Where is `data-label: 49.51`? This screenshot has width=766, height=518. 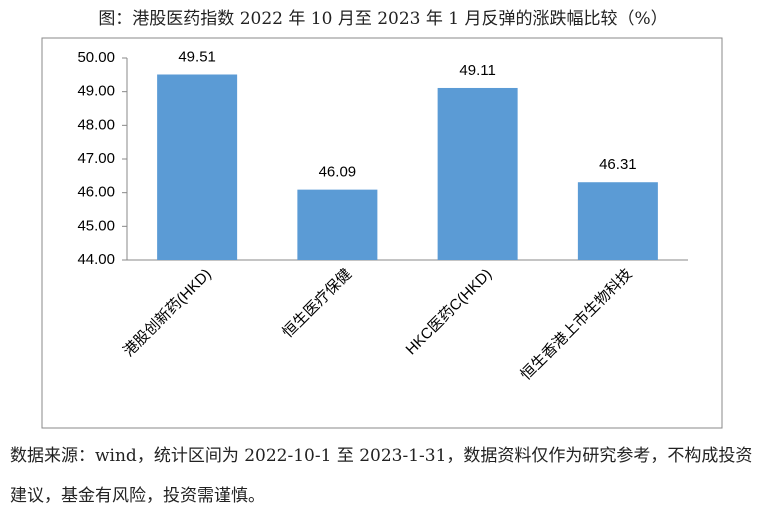 data-label: 49.51 is located at coordinates (197, 56).